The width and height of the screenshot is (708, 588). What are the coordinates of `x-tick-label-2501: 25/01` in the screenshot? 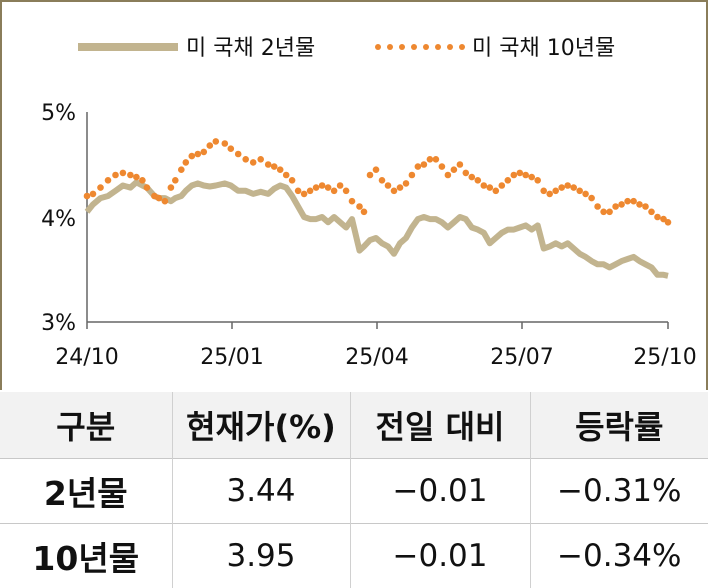 It's located at (231, 357).